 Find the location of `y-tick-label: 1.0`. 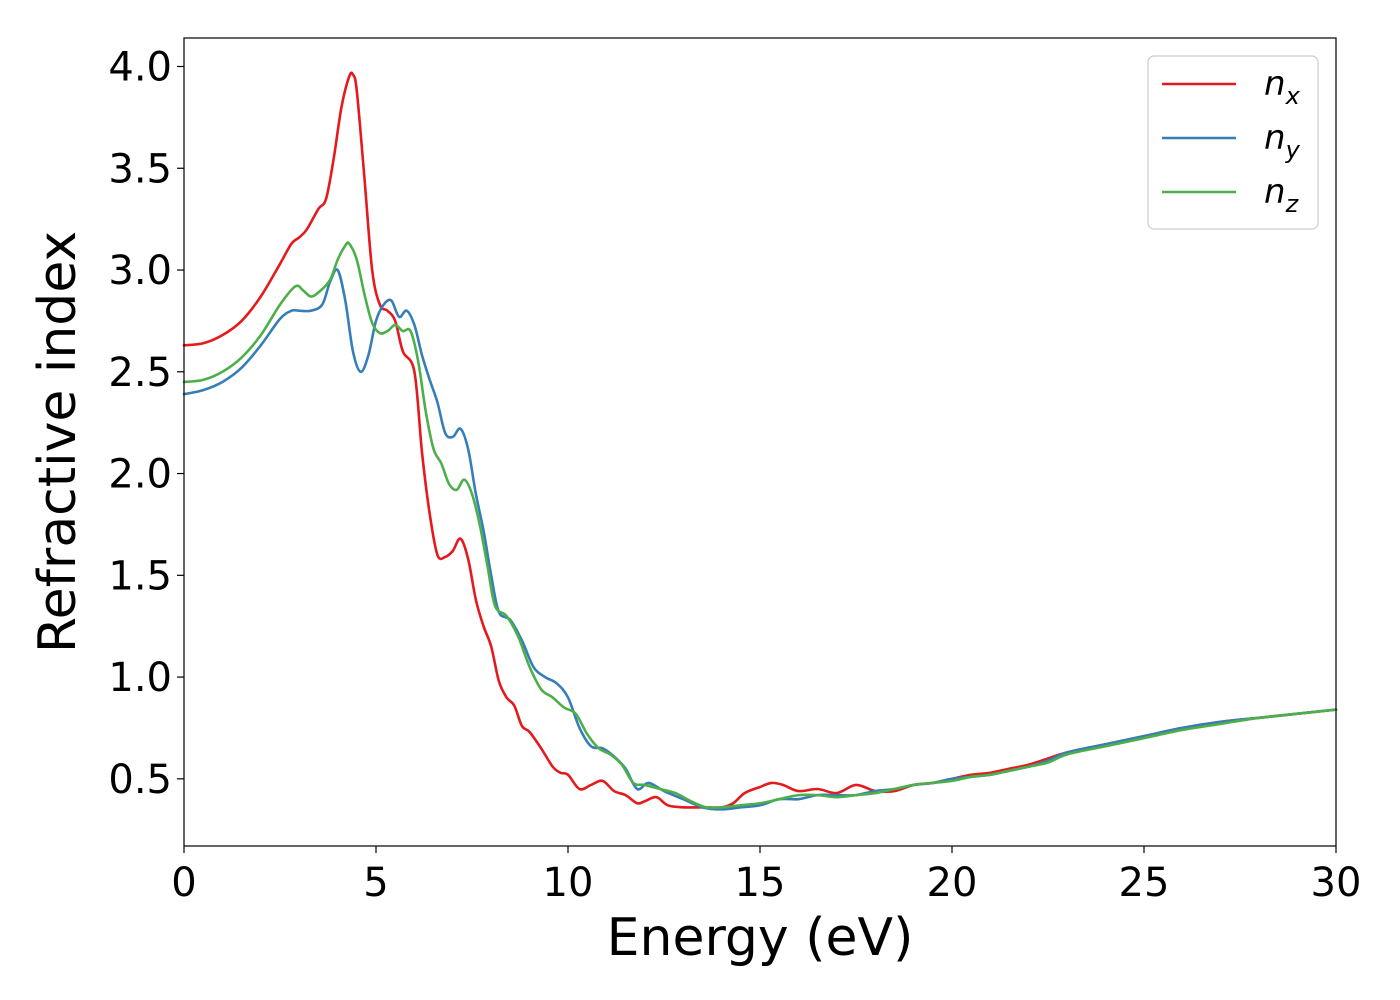

y-tick-label: 1.0 is located at coordinates (140, 678).